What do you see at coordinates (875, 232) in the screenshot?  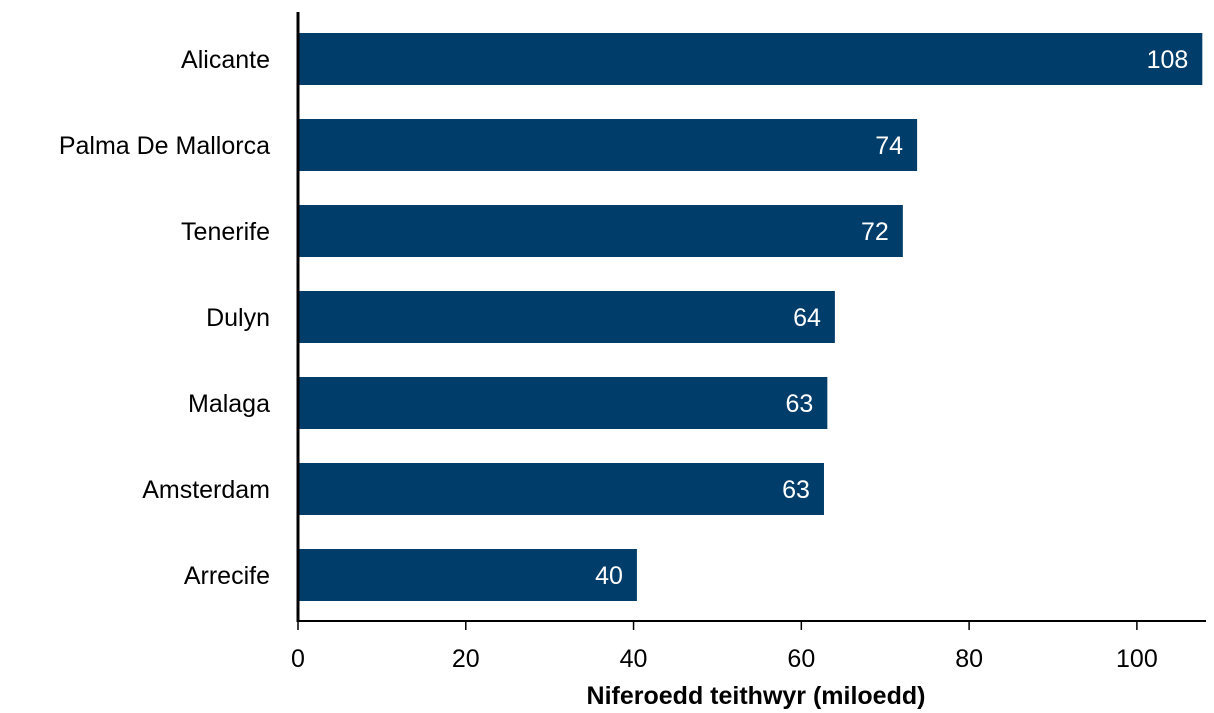 I see `value-label: 72` at bounding box center [875, 232].